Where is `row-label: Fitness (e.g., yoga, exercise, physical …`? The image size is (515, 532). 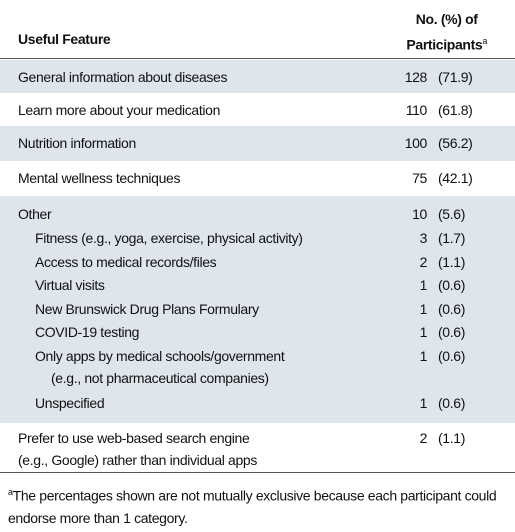 row-label: Fitness (e.g., yoga, exercise, physical … is located at coordinates (169, 238).